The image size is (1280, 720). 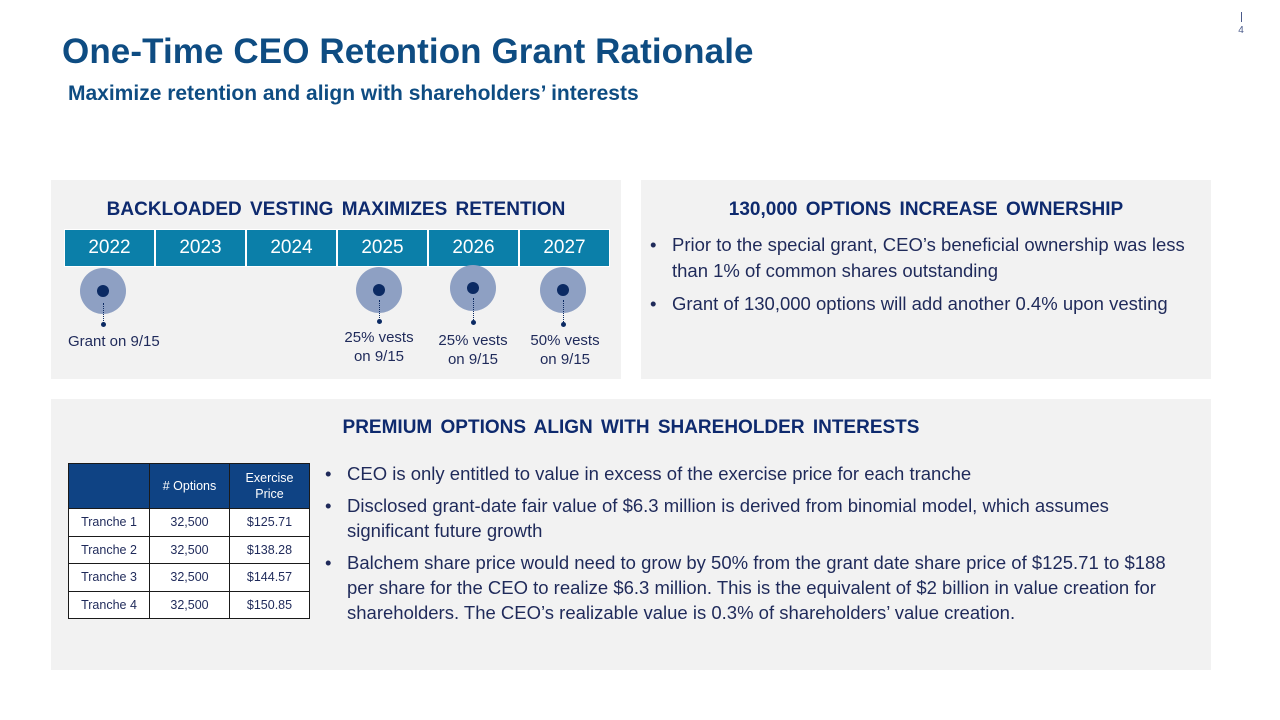 What do you see at coordinates (379, 356) in the screenshot?
I see `vest-2025-label-line2: on 9/15` at bounding box center [379, 356].